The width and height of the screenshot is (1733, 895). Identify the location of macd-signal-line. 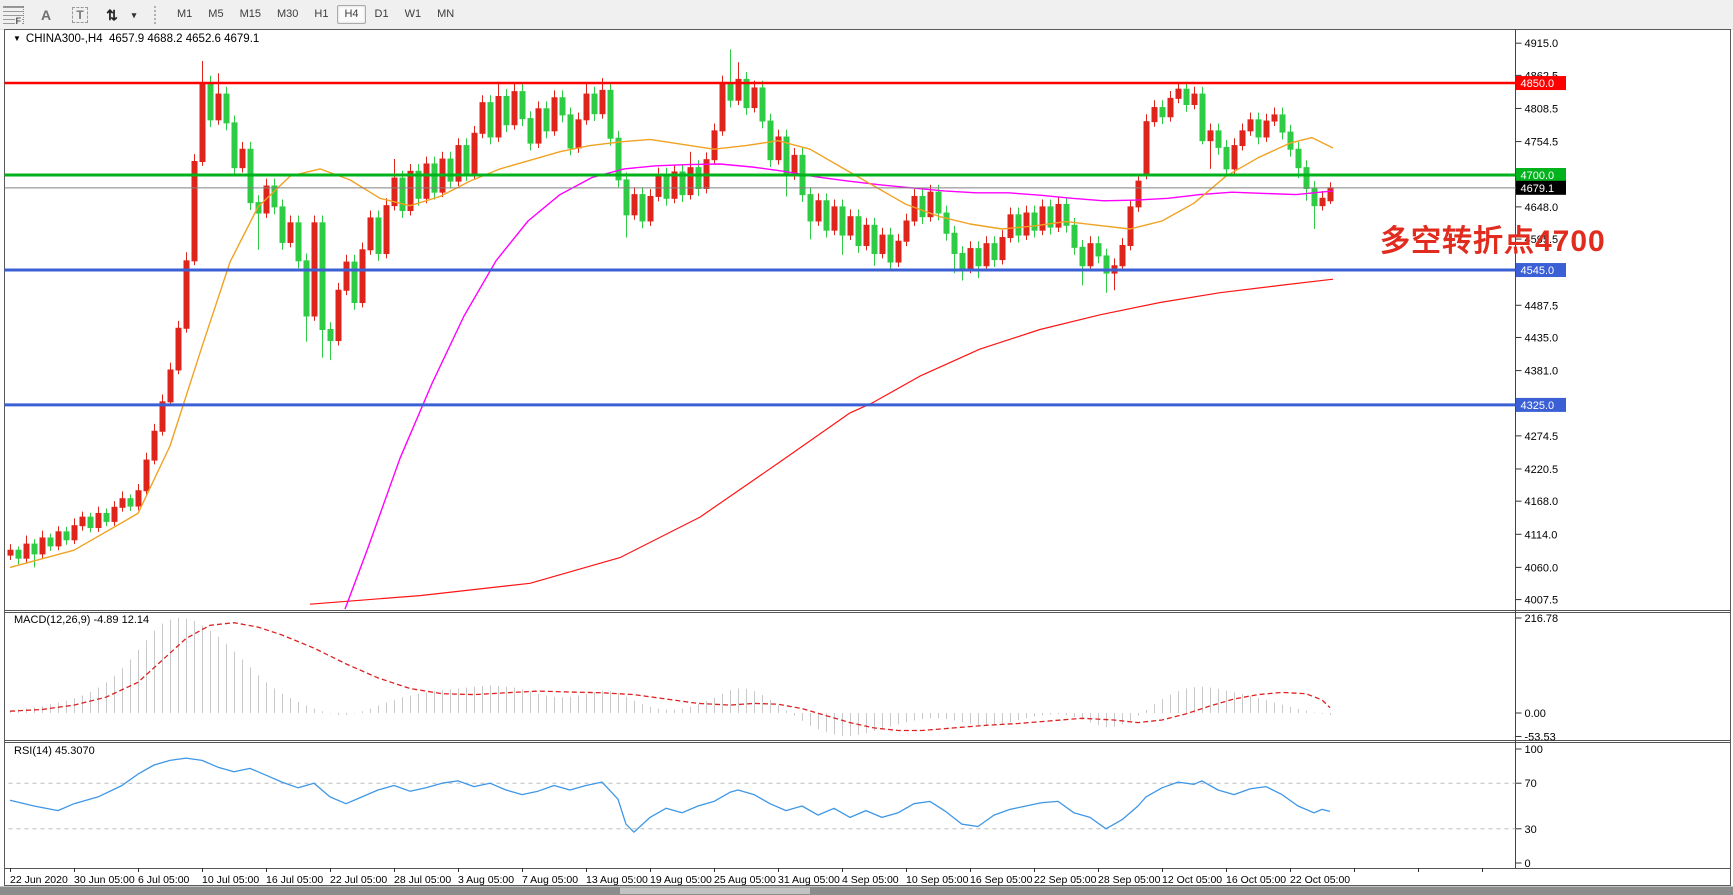
(670, 677).